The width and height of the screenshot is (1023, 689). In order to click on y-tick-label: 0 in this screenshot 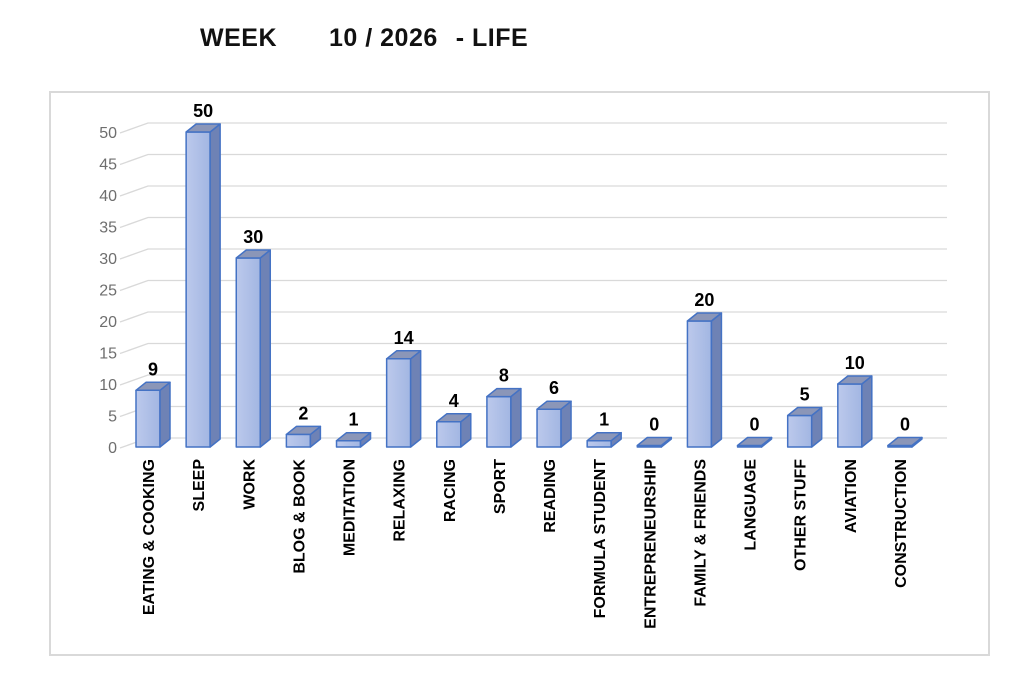, I will do `click(112, 448)`.